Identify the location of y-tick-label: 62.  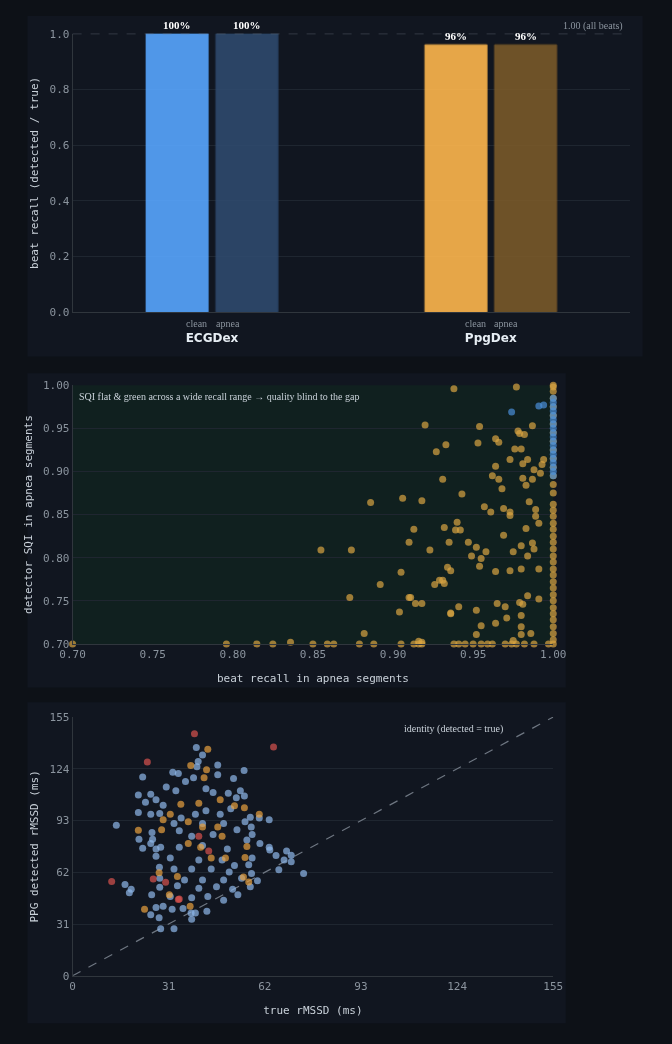
(63, 873).